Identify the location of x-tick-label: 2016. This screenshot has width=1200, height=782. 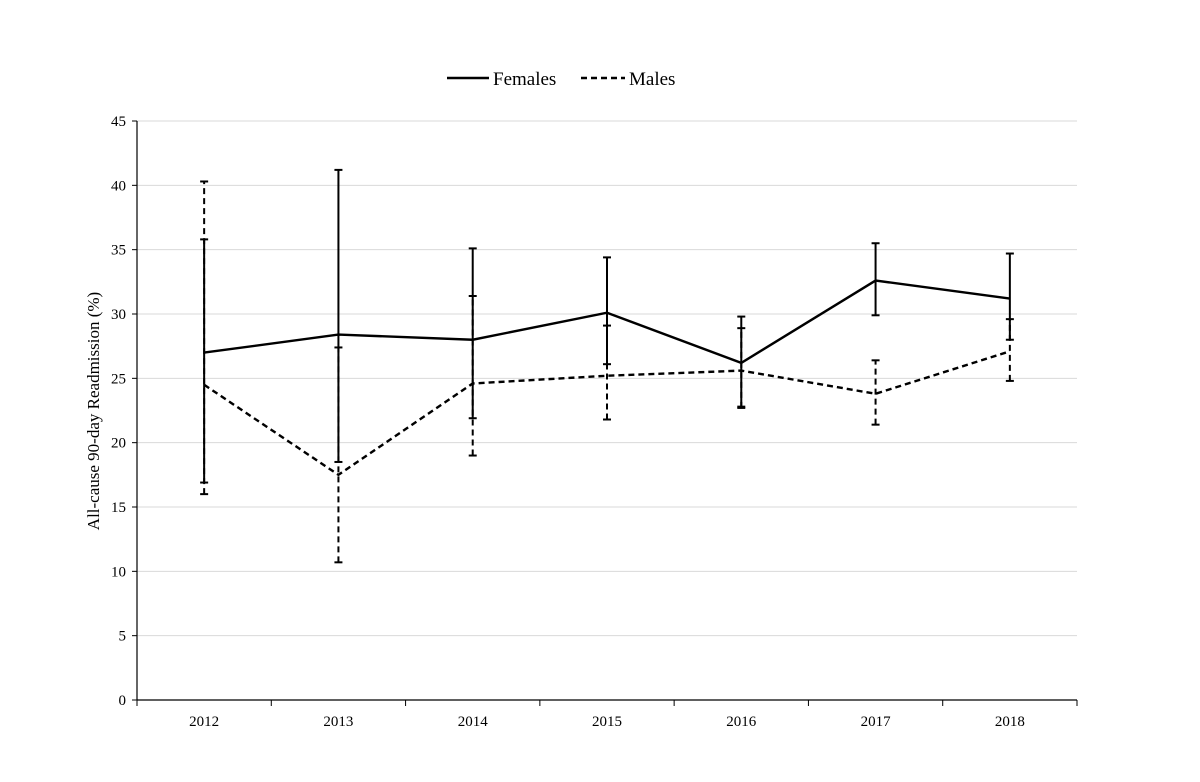
(741, 722).